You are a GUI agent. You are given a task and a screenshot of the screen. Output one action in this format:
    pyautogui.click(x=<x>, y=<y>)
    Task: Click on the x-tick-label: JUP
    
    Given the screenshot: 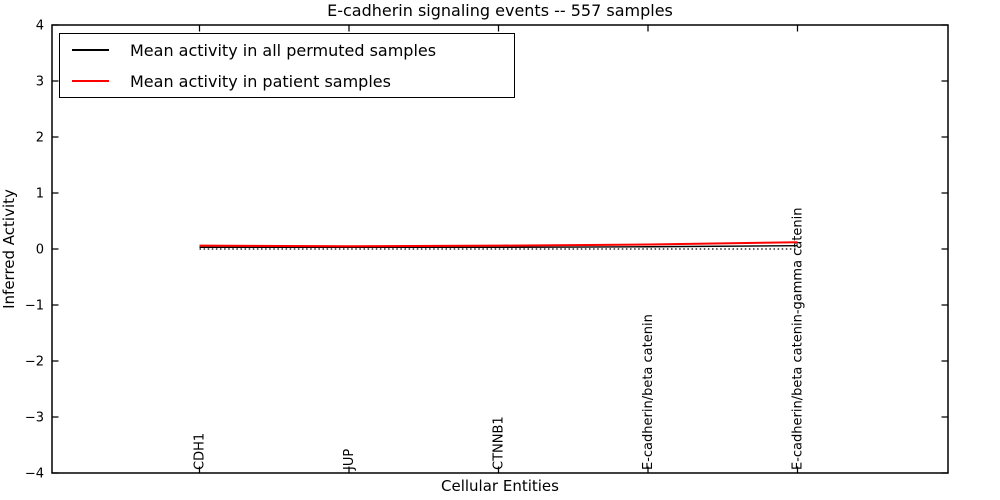 What is the action you would take?
    pyautogui.click(x=349, y=460)
    